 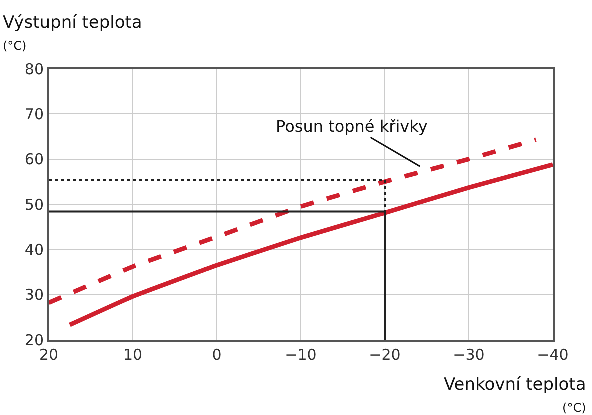 I want to click on x-tick-label: −40, so click(x=553, y=355).